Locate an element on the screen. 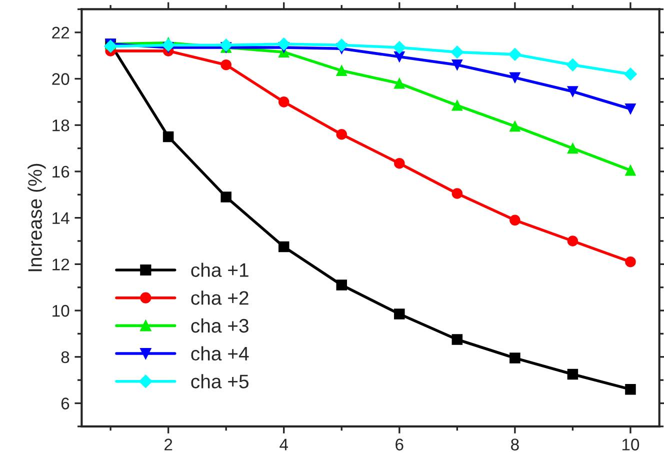  y-tick-label: 10 is located at coordinates (61, 310).